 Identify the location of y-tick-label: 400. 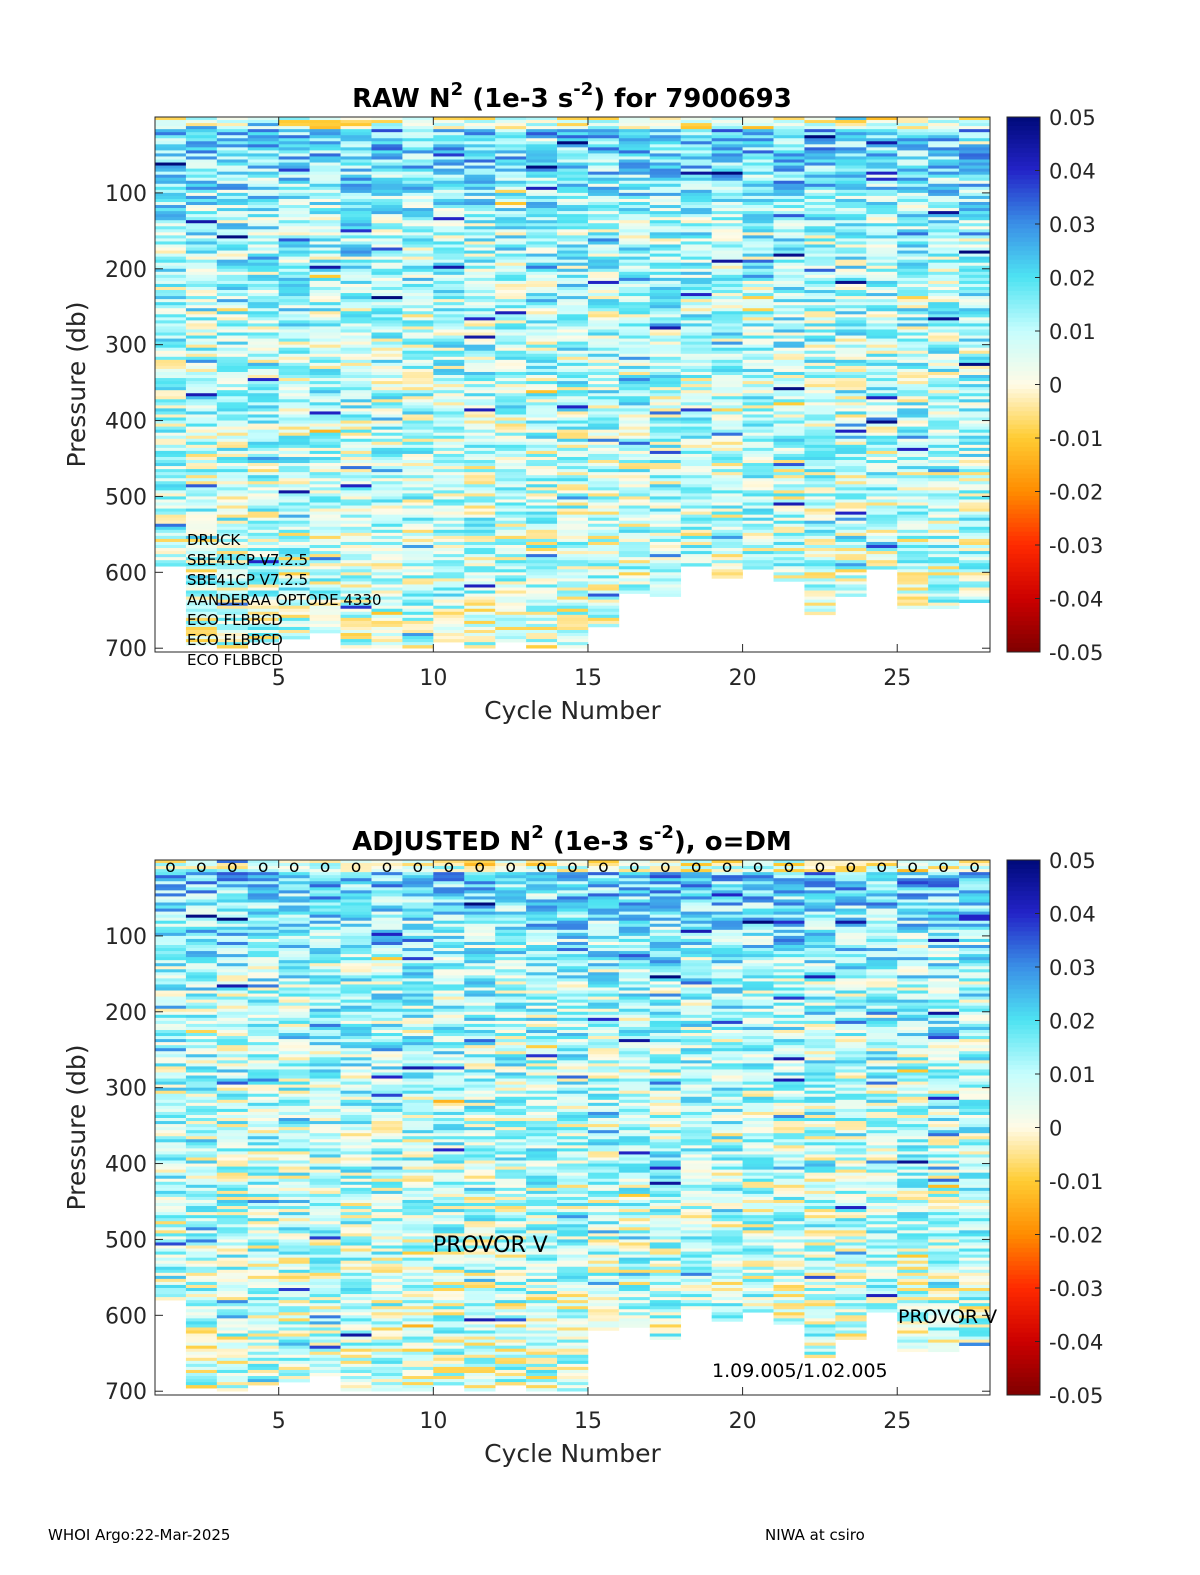
(126, 422).